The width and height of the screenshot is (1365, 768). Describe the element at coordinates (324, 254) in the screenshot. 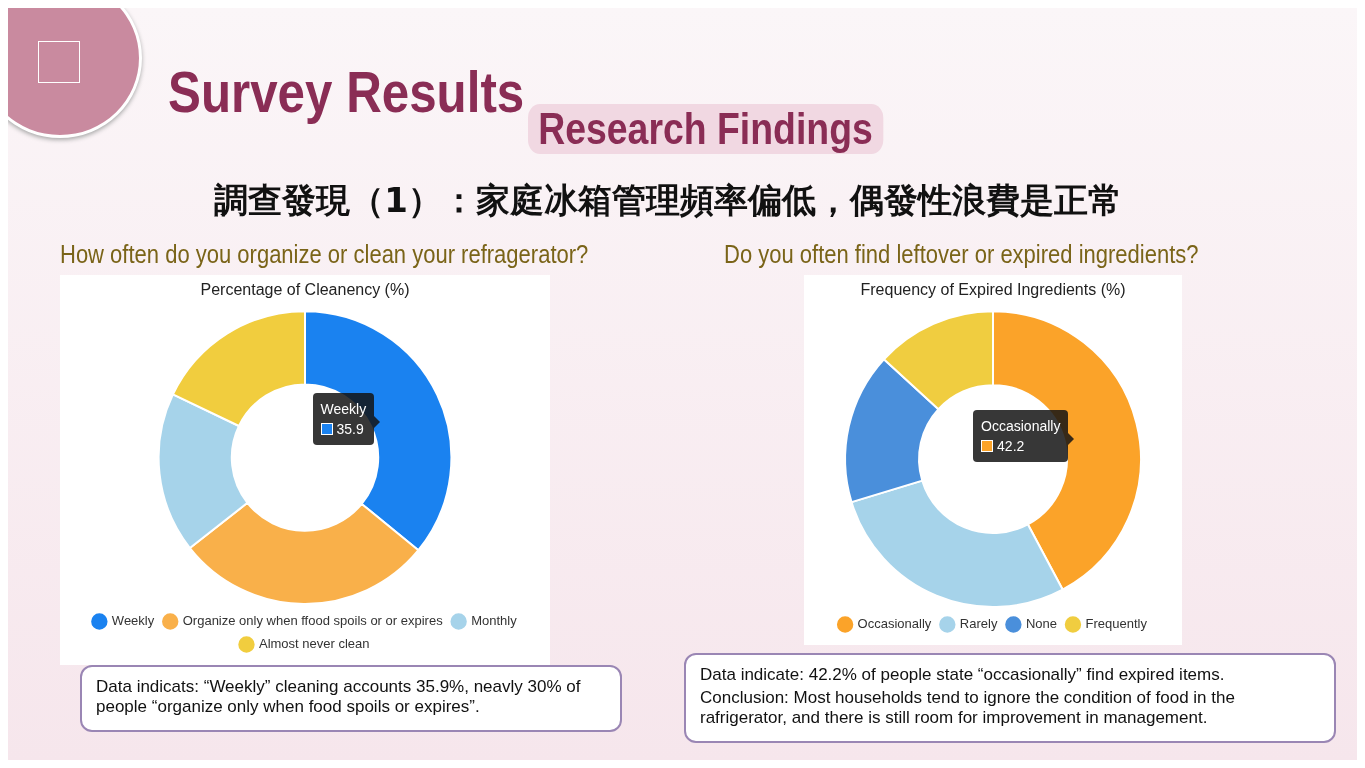

I see `chart-subtitle: How often do you organize or clean your refragerator?` at that location.